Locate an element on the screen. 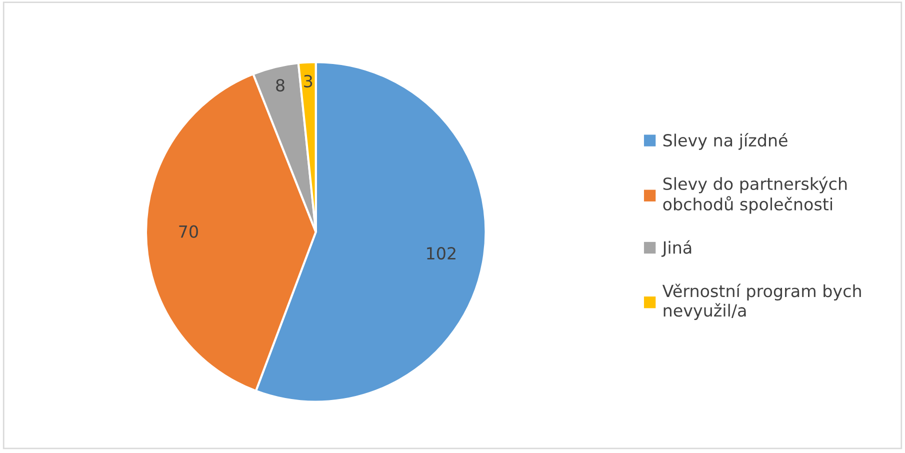  data-label: 70 is located at coordinates (188, 231).